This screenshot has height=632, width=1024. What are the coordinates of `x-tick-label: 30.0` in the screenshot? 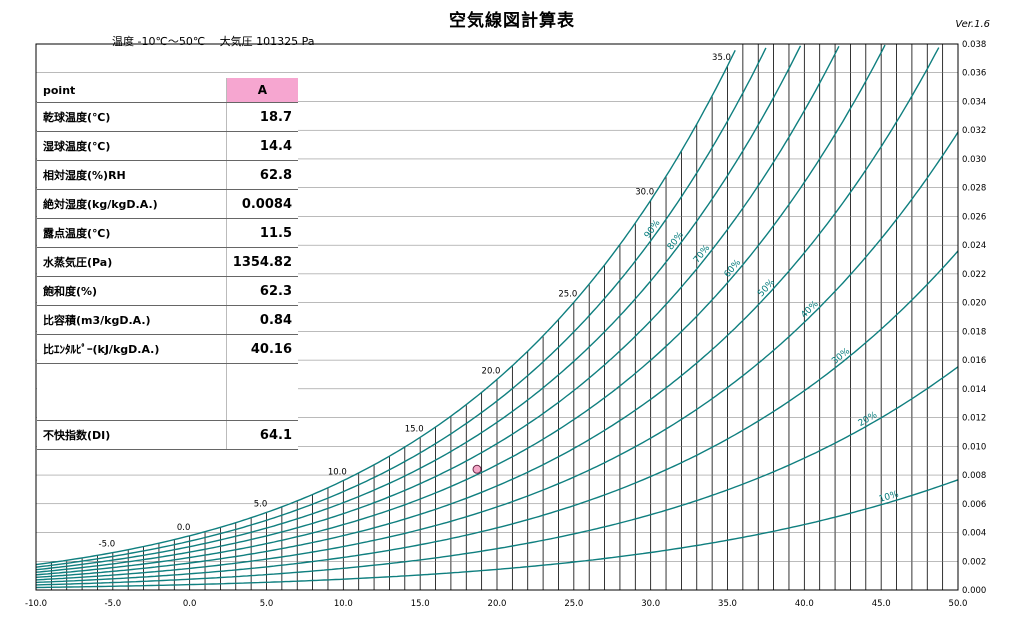 It's located at (650, 604).